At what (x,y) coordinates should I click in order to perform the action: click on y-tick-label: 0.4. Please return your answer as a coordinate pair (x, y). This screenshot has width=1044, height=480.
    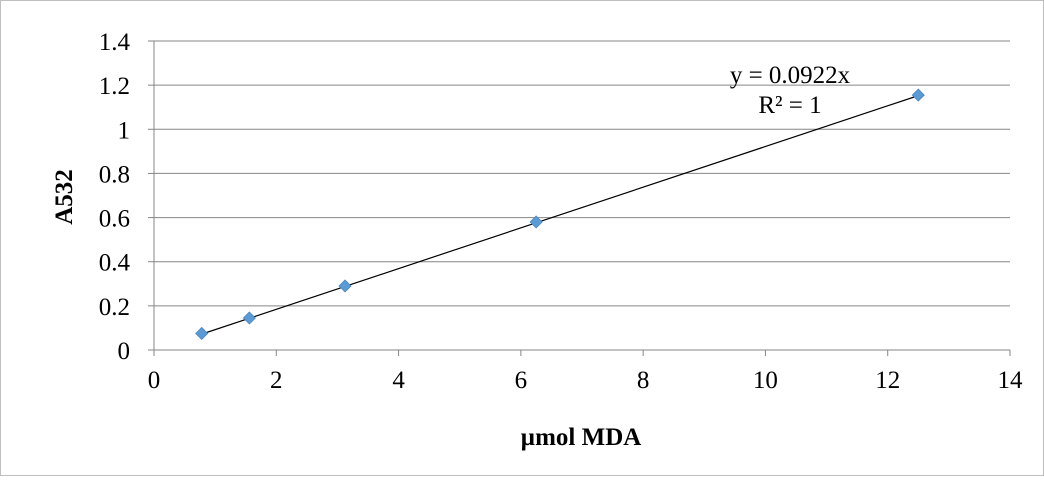
    Looking at the image, I should click on (115, 263).